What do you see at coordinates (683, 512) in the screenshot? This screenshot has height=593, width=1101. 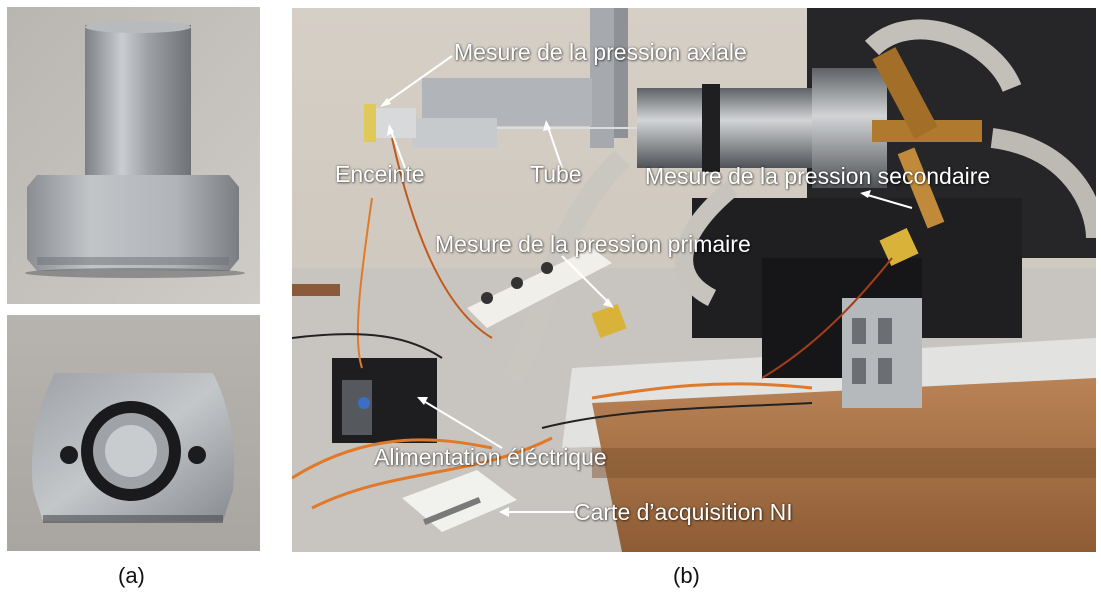 I see `label-ni-acquisition-card: Carte d’acquisition NI` at bounding box center [683, 512].